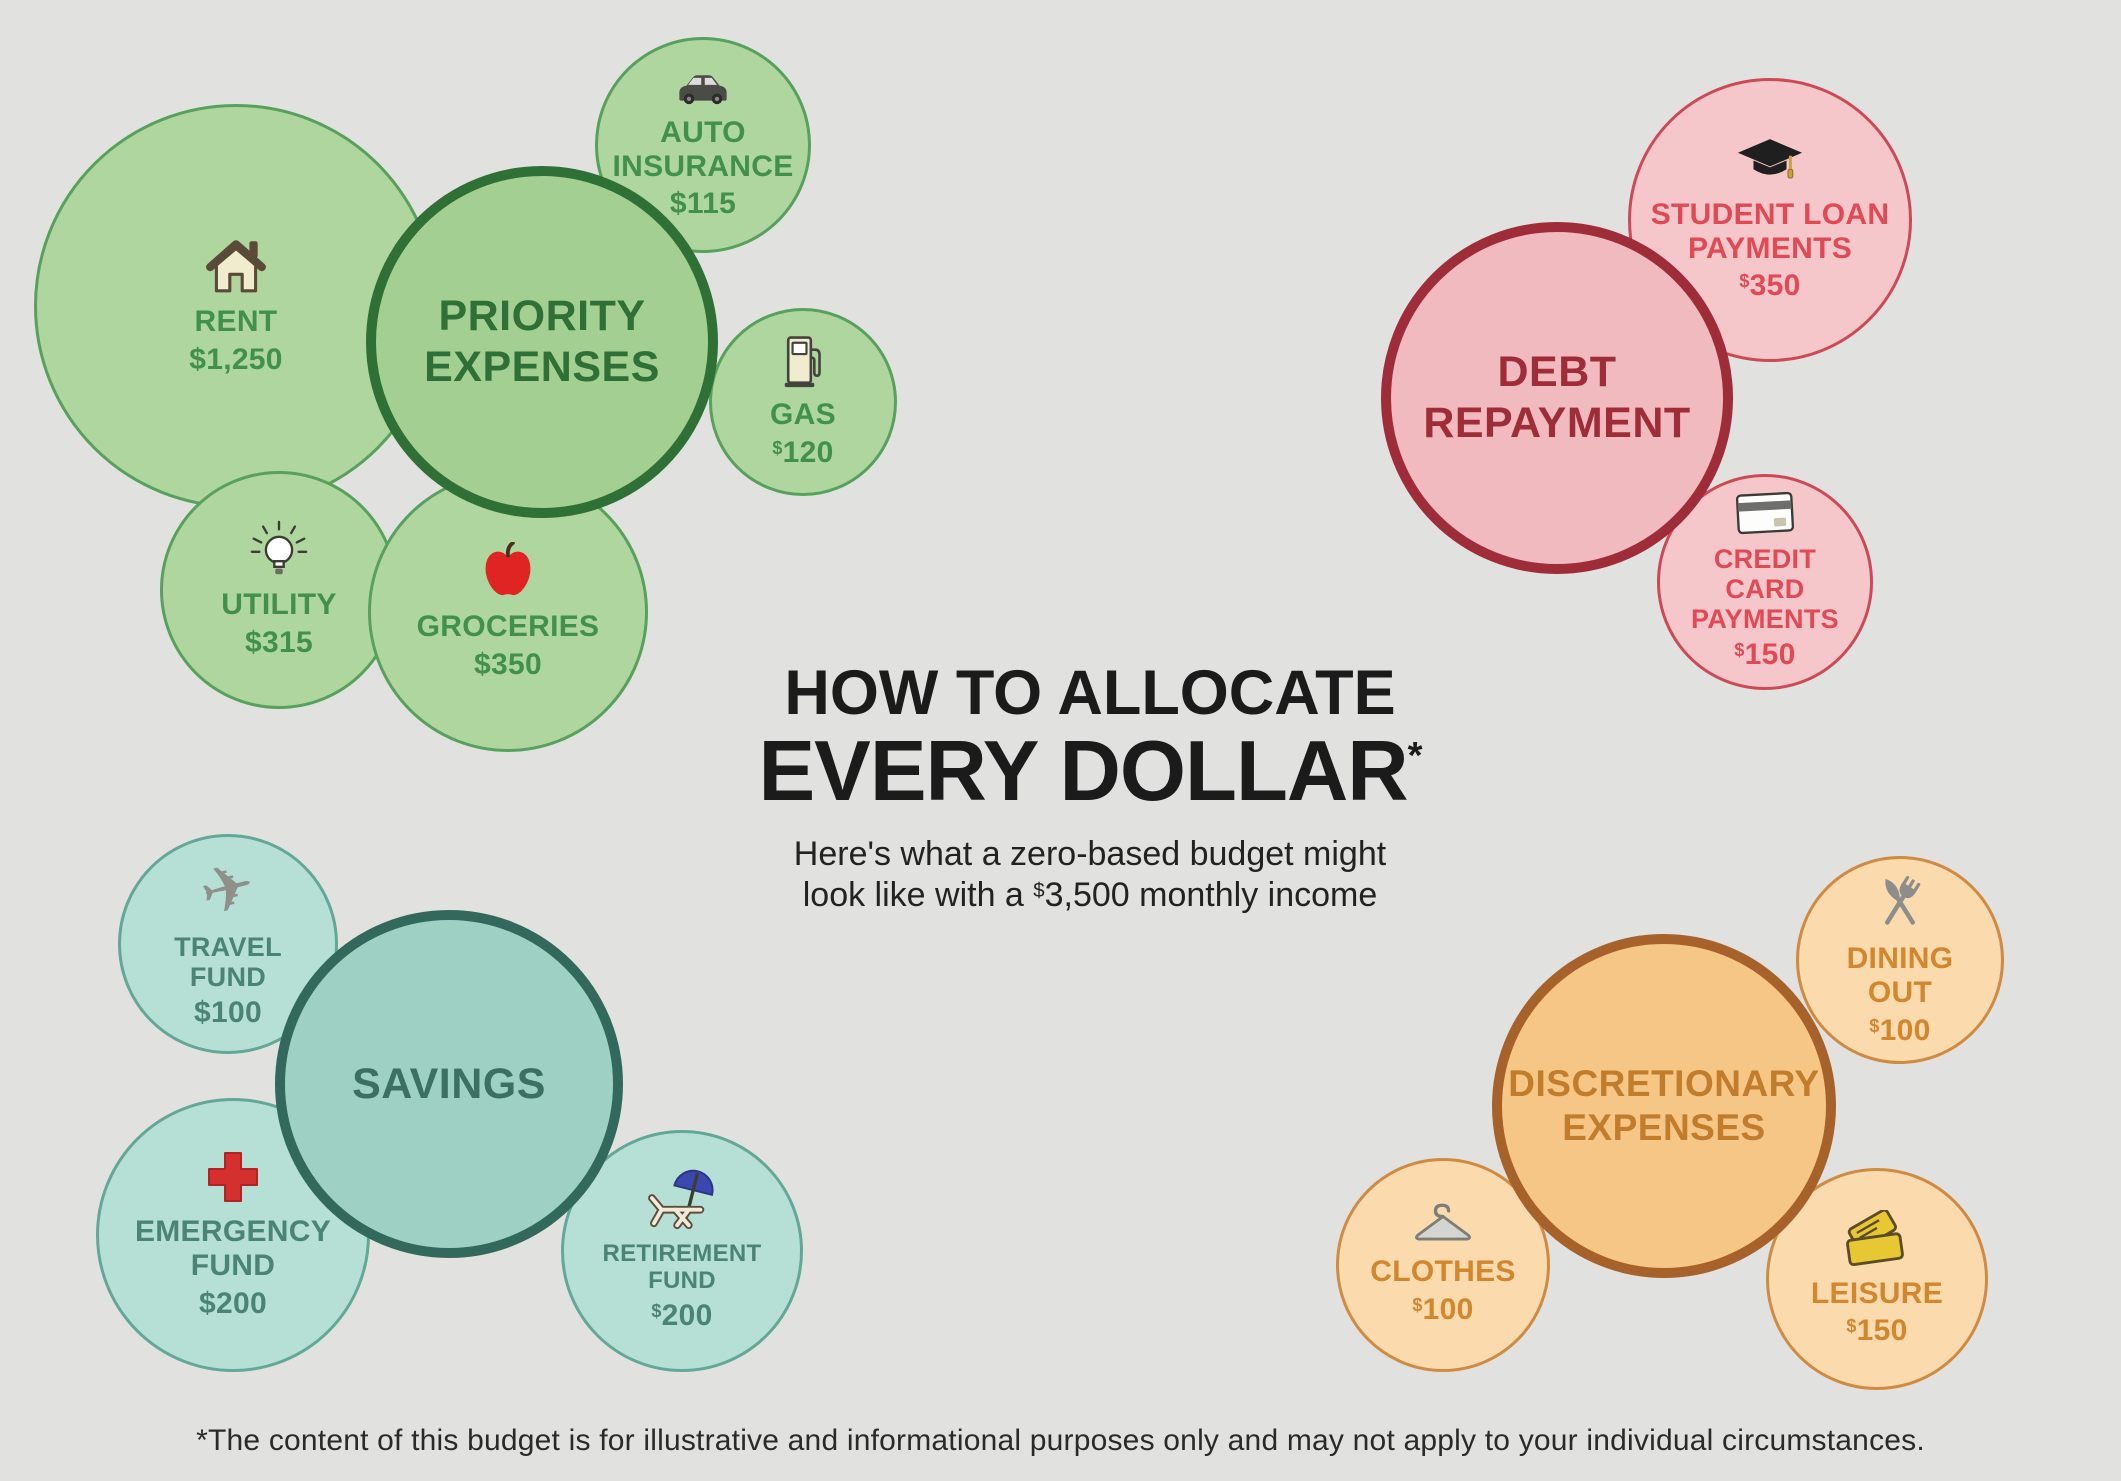 The image size is (2121, 1481). What do you see at coordinates (1090, 895) in the screenshot?
I see `subtitle-line2: look like with a $3,500 monthly income` at bounding box center [1090, 895].